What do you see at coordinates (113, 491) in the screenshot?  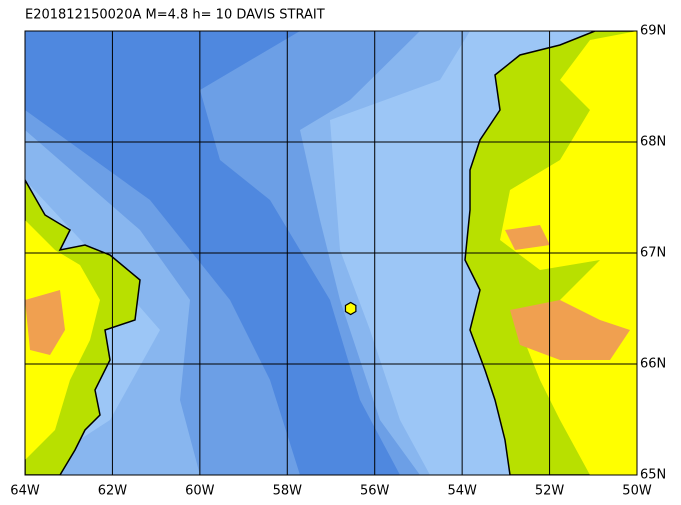 I see `lon-label: 62W` at bounding box center [113, 491].